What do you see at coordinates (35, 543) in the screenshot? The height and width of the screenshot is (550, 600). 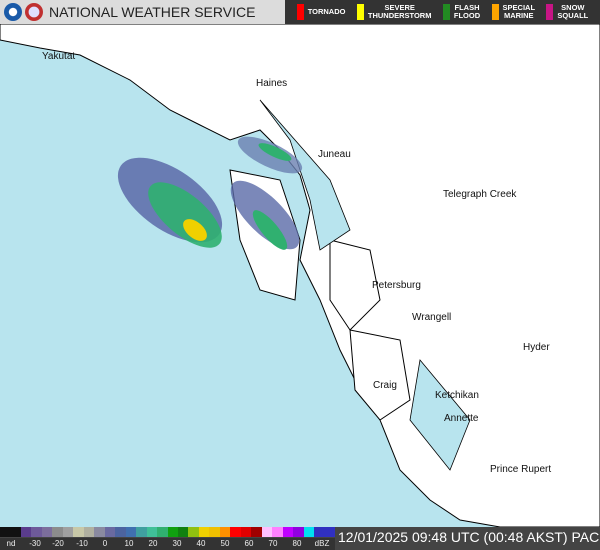 I see `tick-label: -30` at bounding box center [35, 543].